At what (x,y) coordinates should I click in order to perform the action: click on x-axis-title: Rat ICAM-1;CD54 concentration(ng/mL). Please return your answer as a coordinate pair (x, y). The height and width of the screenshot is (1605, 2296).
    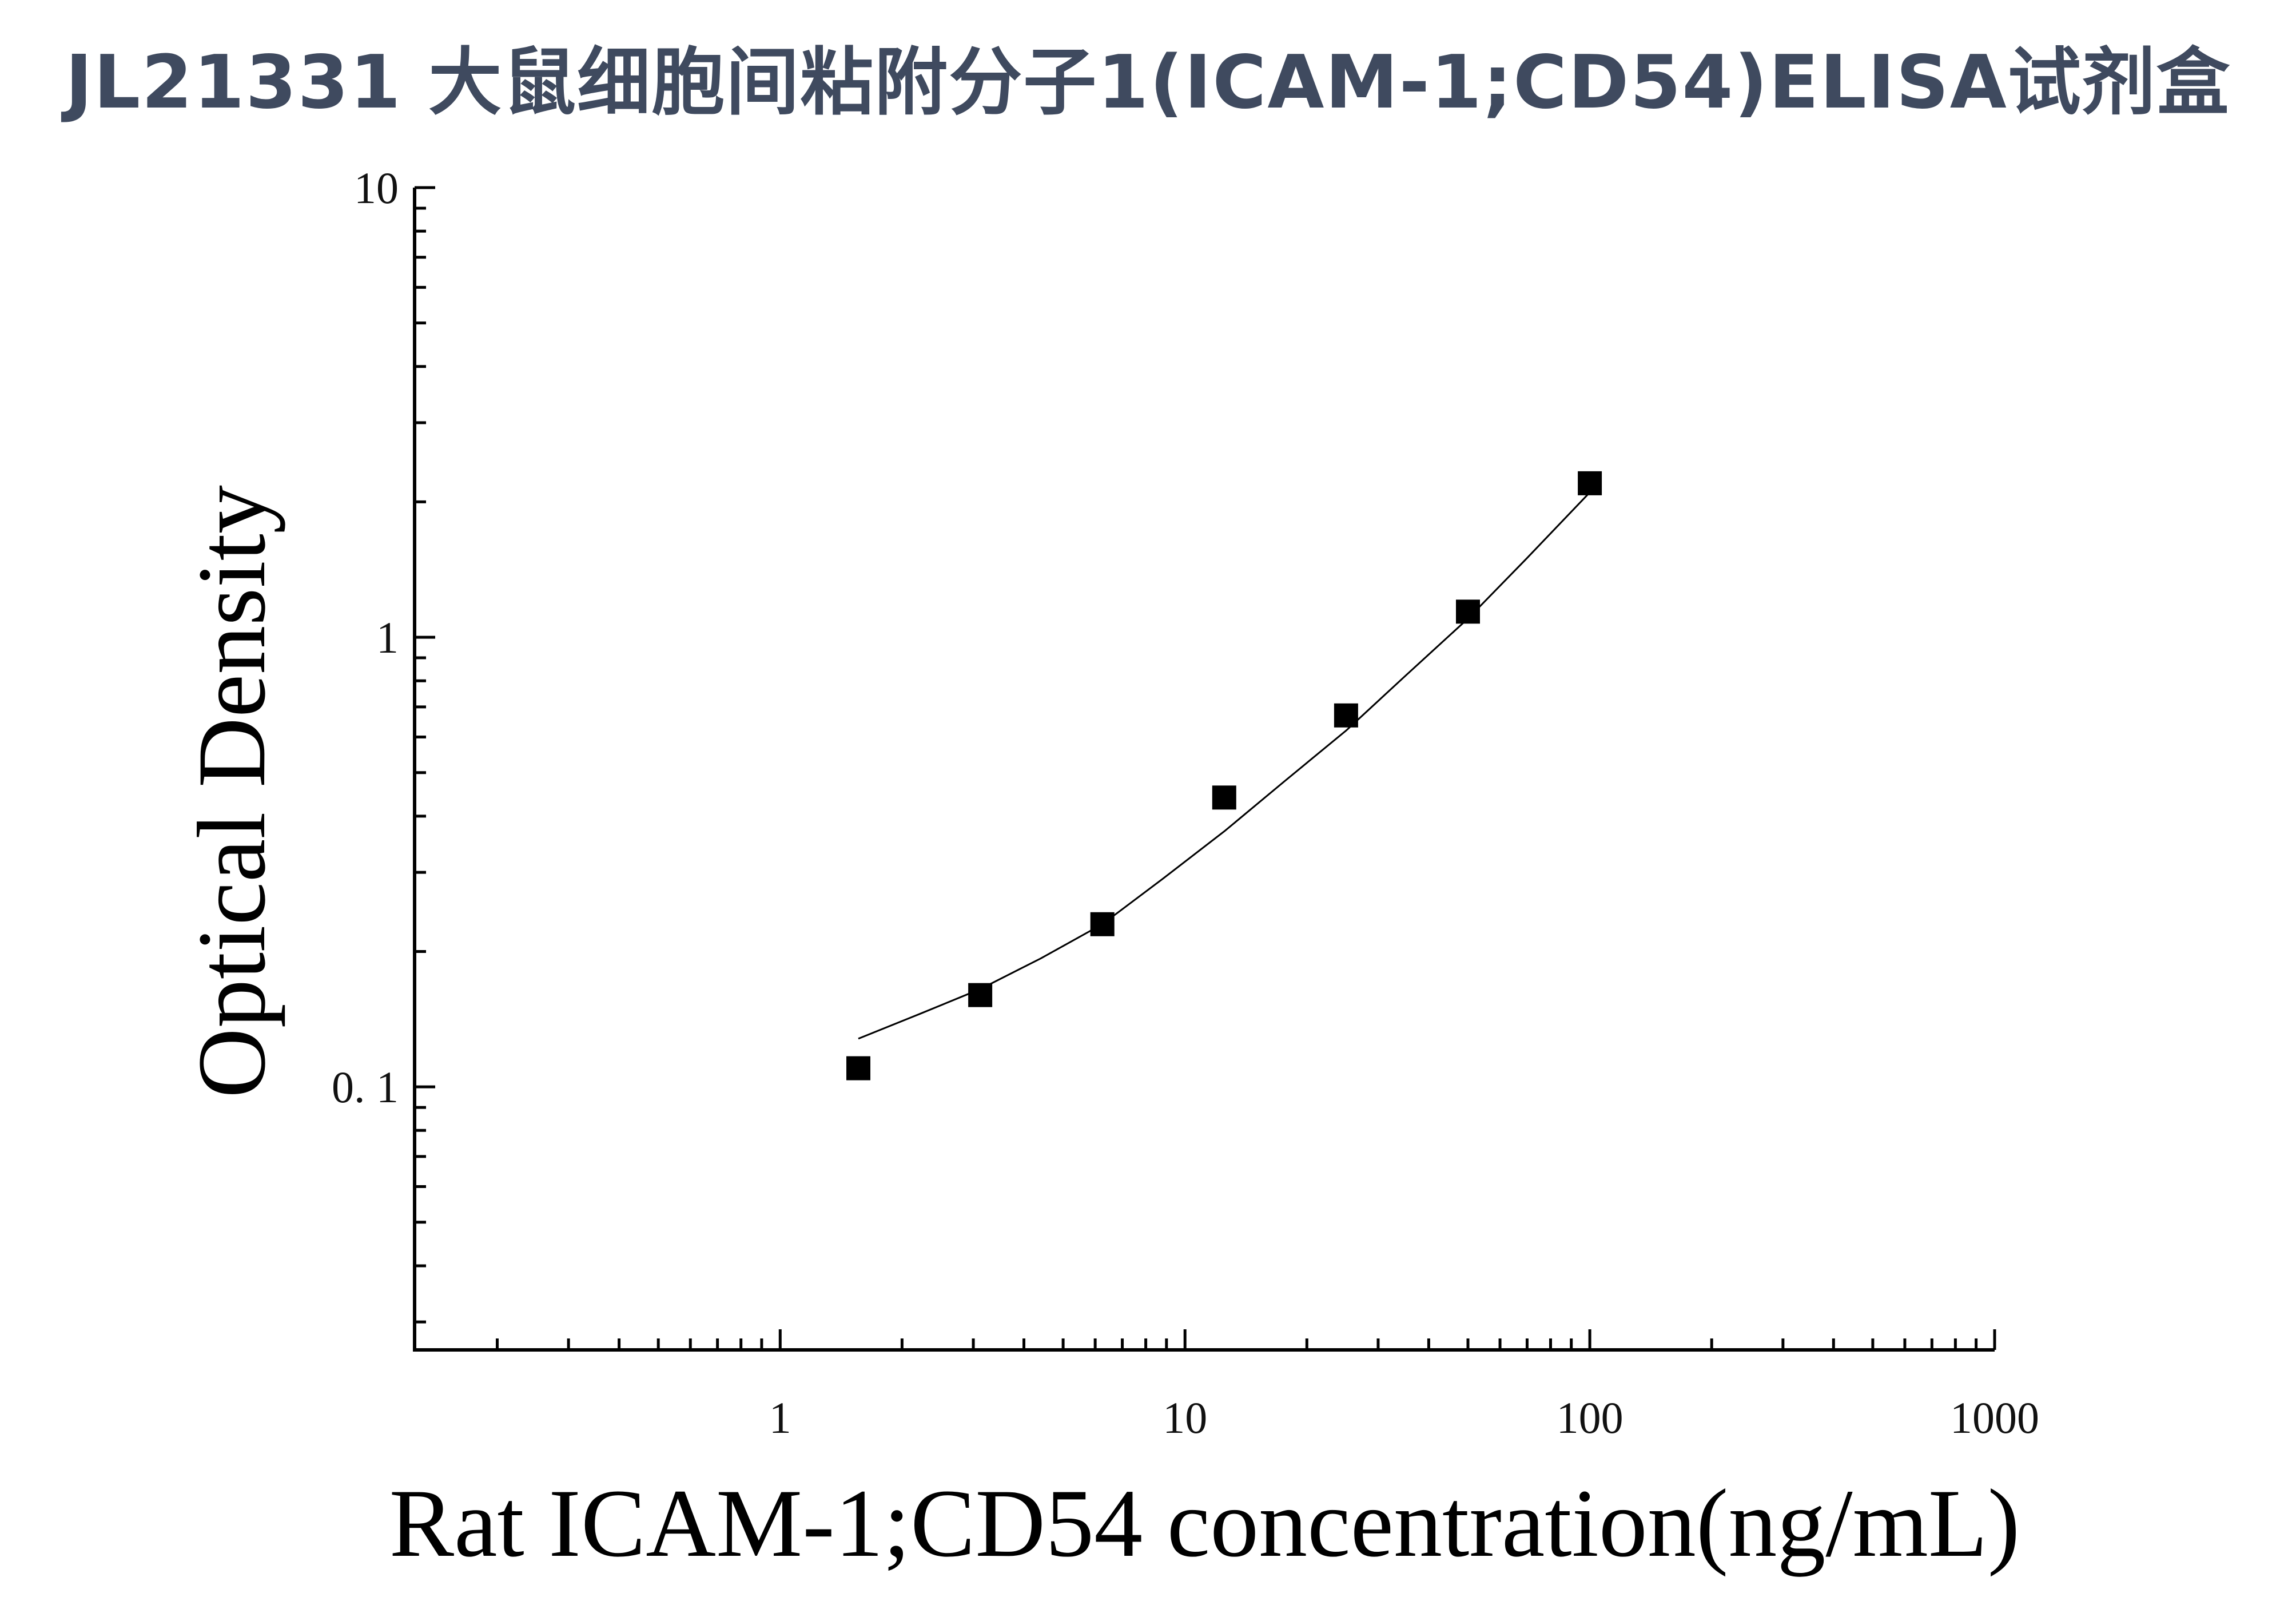
    Looking at the image, I should click on (1205, 1523).